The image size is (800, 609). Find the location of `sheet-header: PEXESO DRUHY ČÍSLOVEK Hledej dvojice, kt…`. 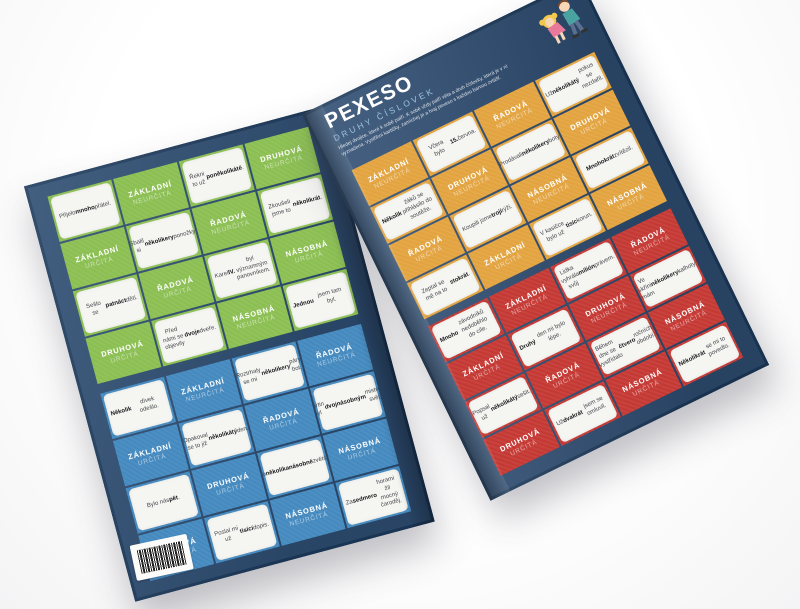

sheet-header: PEXESO DRUHY ČÍSLOVEK Hledej dvojice, kt… is located at coordinates (462, 83).